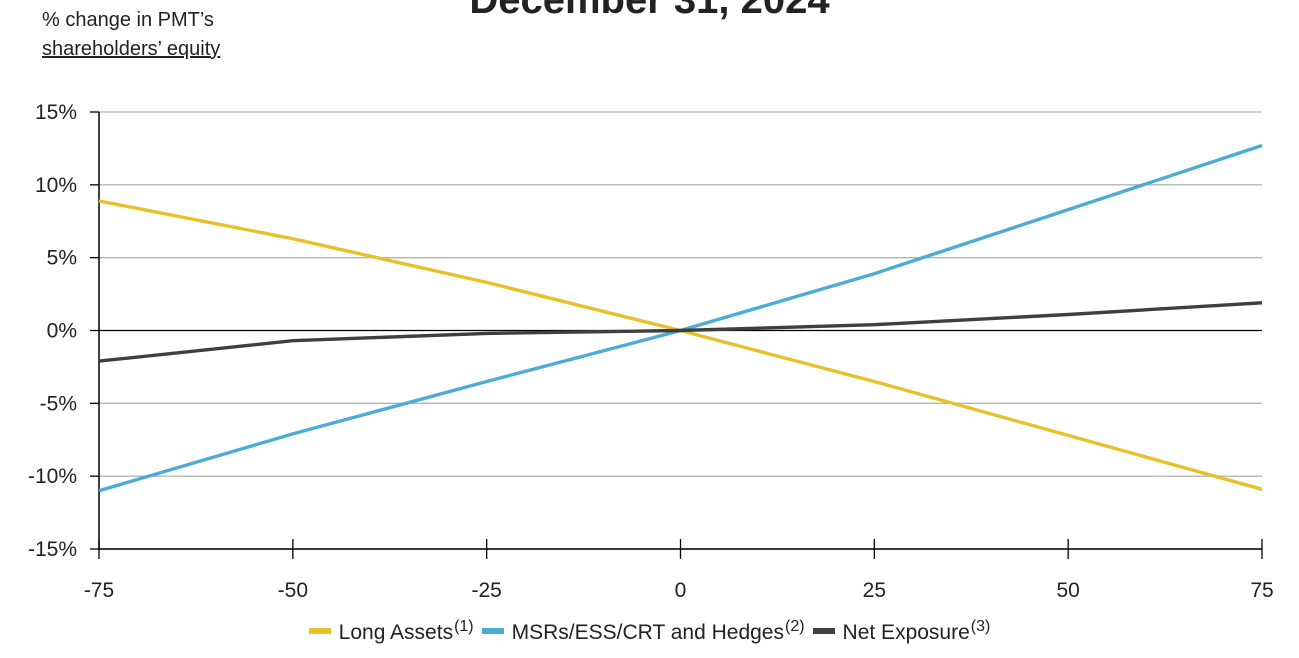 Image resolution: width=1299 pixels, height=658 pixels. I want to click on y-axis-label: % change in PMT’s shareholders’ equity, so click(131, 35).